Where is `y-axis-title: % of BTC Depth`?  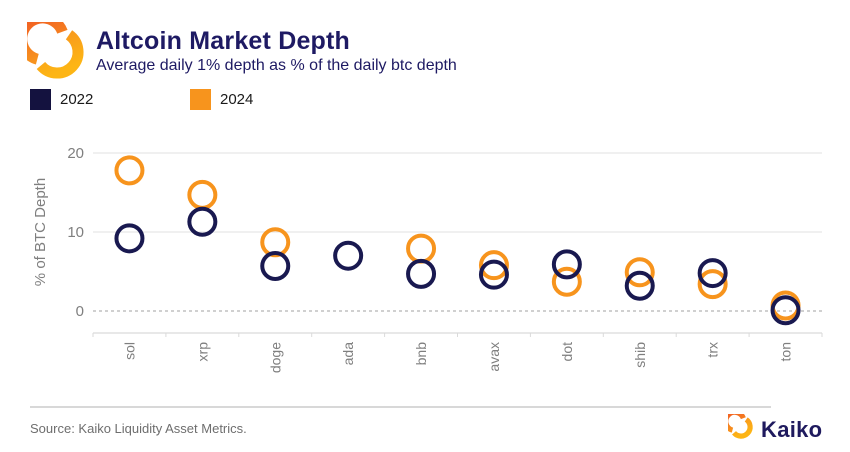 y-axis-title: % of BTC Depth is located at coordinates (40, 232).